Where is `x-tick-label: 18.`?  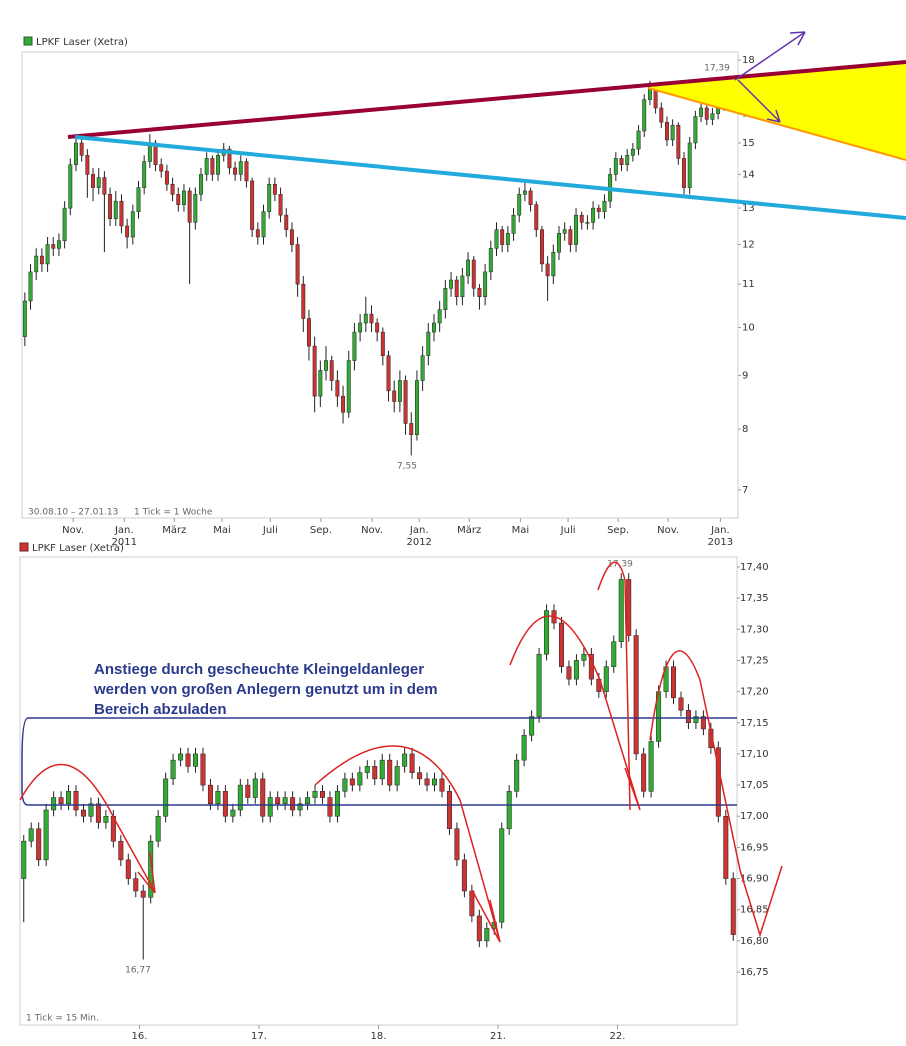
x-tick-label: 18. is located at coordinates (379, 1036).